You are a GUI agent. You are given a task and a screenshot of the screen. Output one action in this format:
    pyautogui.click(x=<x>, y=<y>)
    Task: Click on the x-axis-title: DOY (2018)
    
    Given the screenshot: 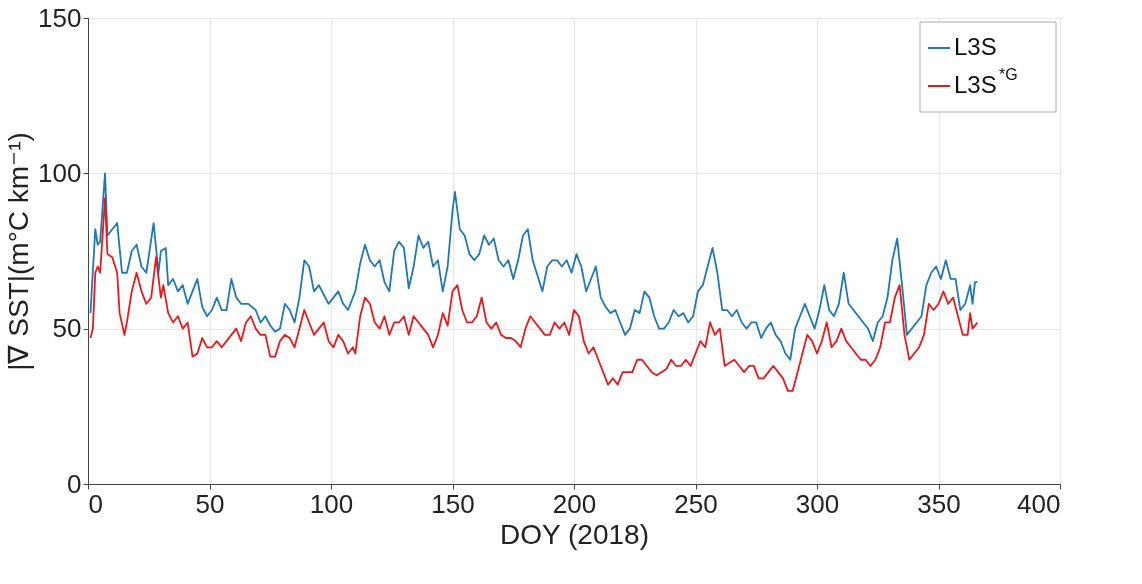 What is the action you would take?
    pyautogui.click(x=574, y=534)
    